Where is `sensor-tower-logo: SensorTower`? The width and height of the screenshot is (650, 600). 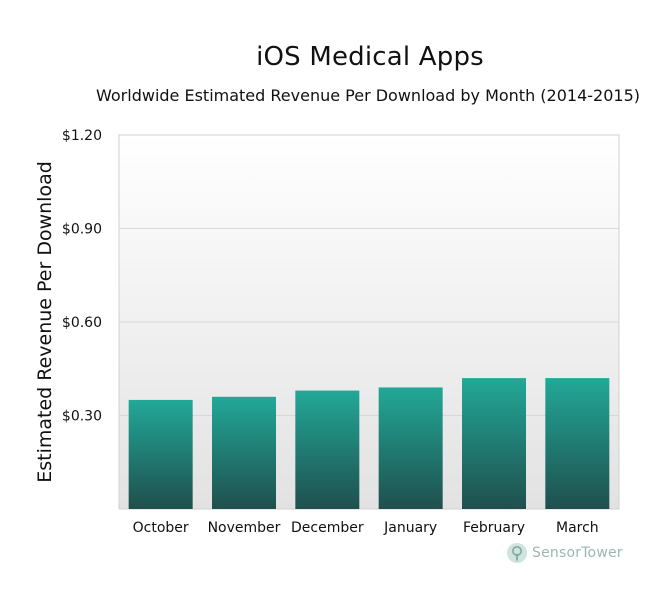 sensor-tower-logo: SensorTower is located at coordinates (564, 553).